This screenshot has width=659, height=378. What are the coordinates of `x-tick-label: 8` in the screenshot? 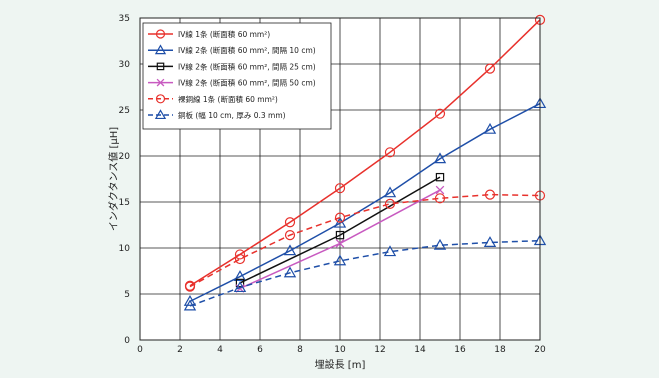 It's located at (300, 350).